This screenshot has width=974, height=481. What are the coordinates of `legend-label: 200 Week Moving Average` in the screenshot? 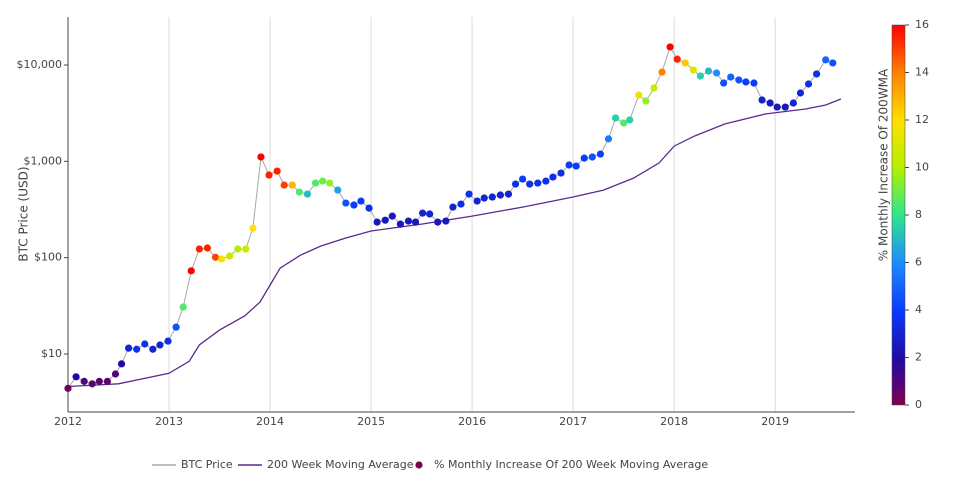 It's located at (340, 464).